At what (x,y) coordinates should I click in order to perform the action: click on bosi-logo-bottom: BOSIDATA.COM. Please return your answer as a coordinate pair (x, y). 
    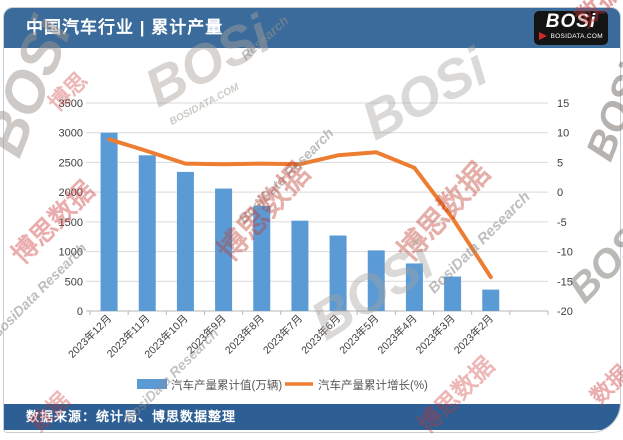
    Looking at the image, I should click on (571, 36).